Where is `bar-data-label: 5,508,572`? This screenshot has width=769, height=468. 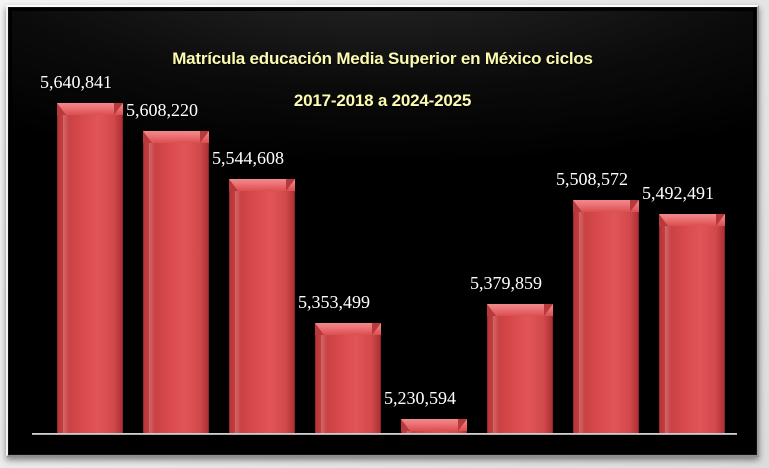
bar-data-label: 5,508,572 is located at coordinates (592, 179).